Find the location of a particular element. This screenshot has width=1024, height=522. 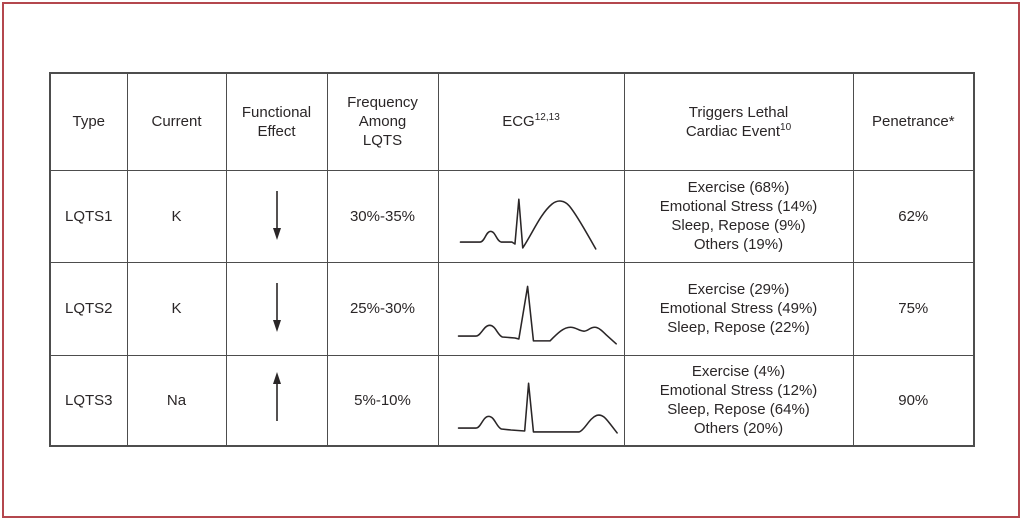

trigger-item: Sleep, Repose (64%) is located at coordinates (738, 410).